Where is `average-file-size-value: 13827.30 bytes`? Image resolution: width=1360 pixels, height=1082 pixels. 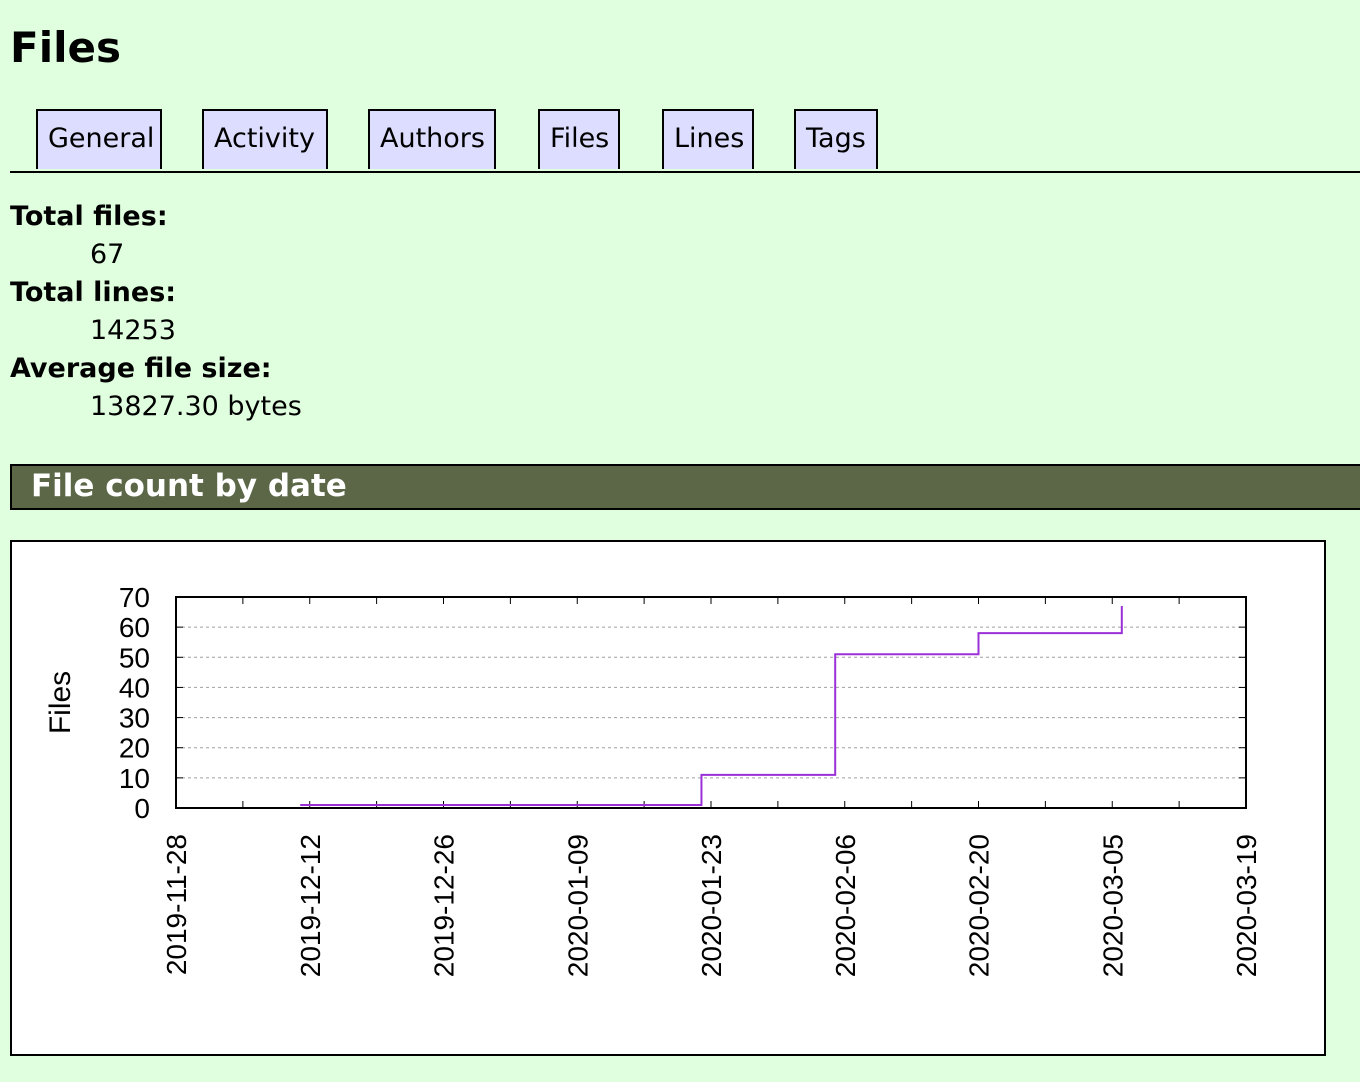
average-file-size-value: 13827.30 bytes is located at coordinates (196, 406).